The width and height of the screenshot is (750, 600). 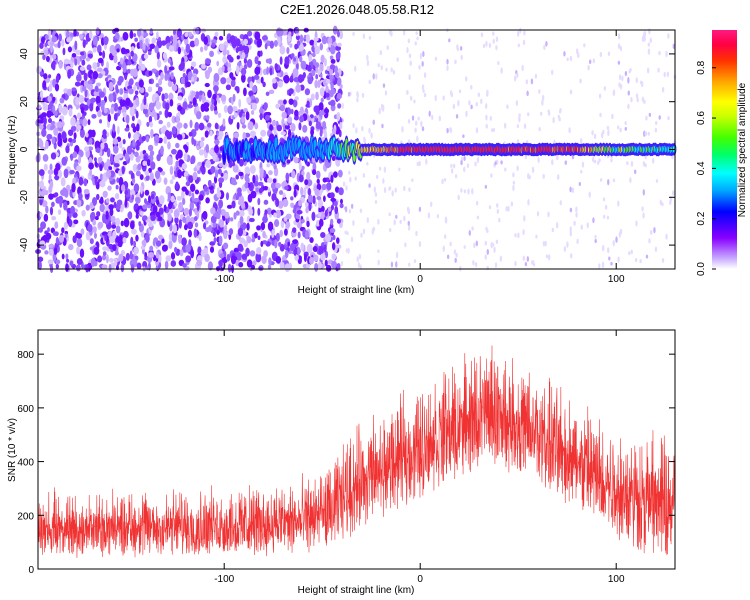 I want to click on y-tick-label: -20, so click(x=24, y=197).